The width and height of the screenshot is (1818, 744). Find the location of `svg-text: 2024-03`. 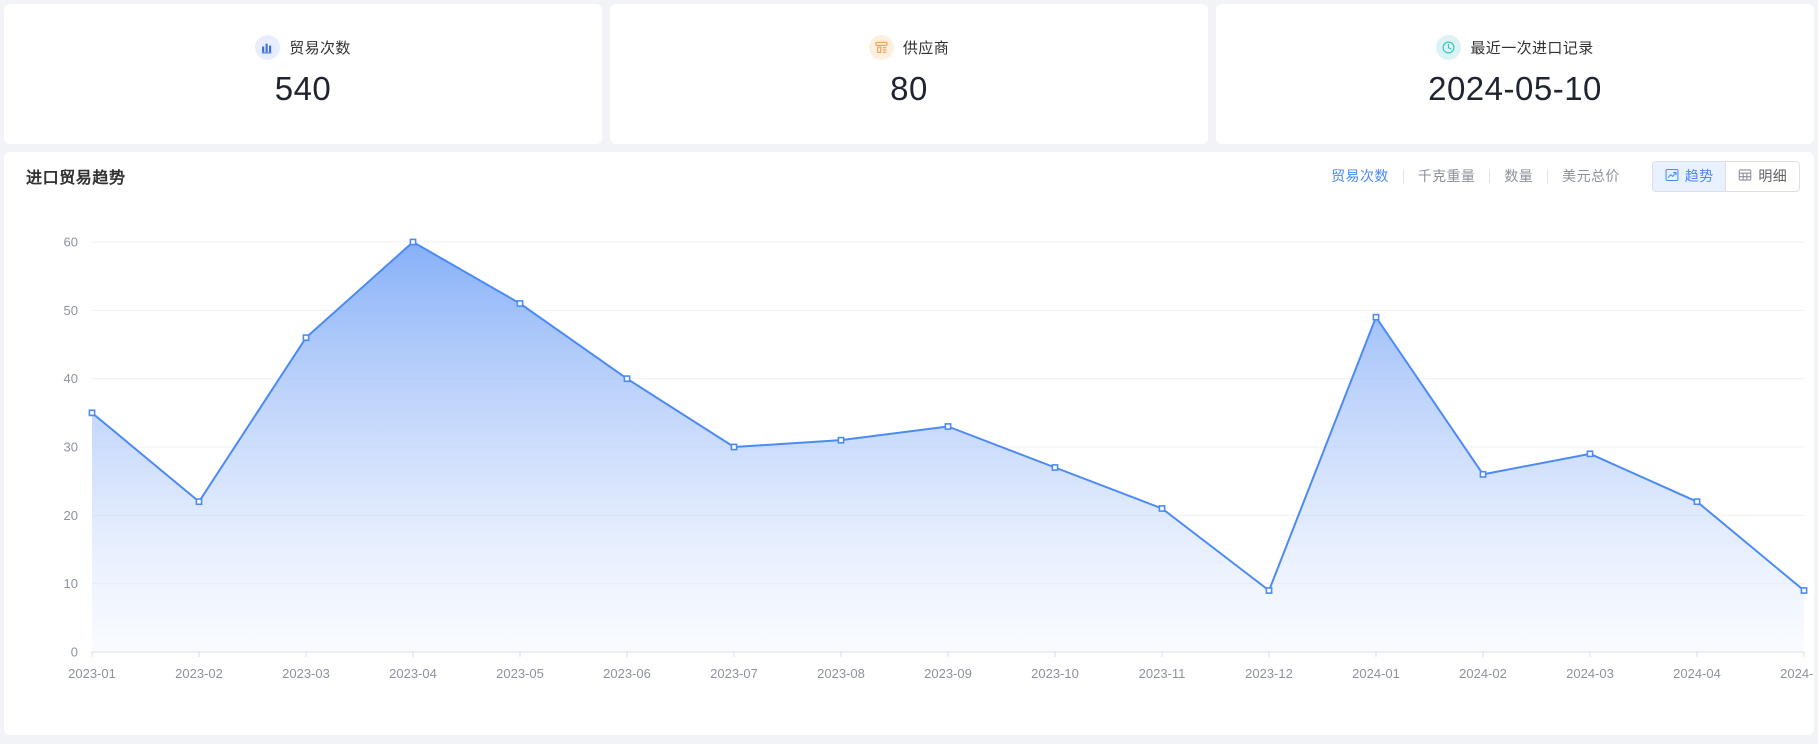

svg-text: 2024-03 is located at coordinates (1590, 673).